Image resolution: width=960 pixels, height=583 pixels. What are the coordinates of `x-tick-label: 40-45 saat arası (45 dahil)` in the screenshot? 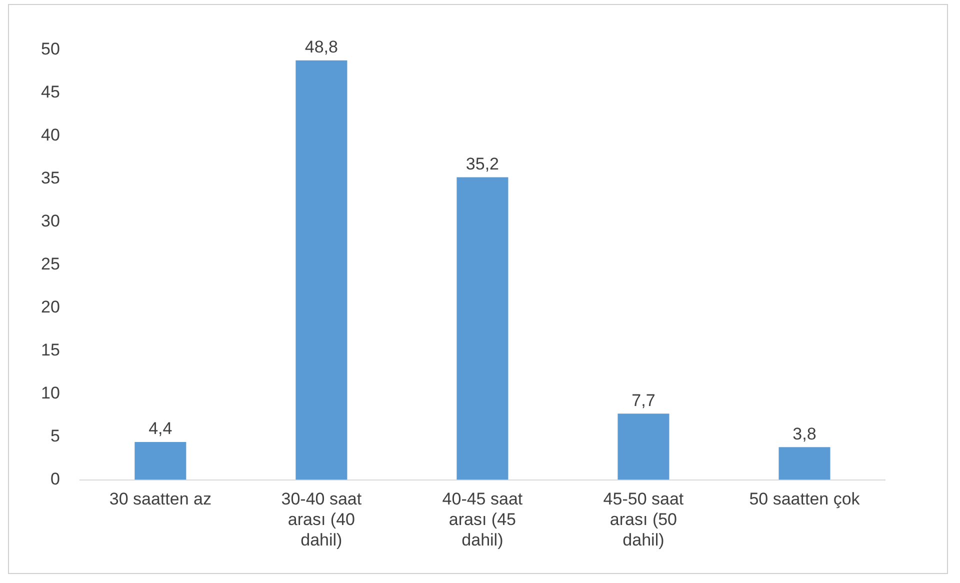 It's located at (482, 520).